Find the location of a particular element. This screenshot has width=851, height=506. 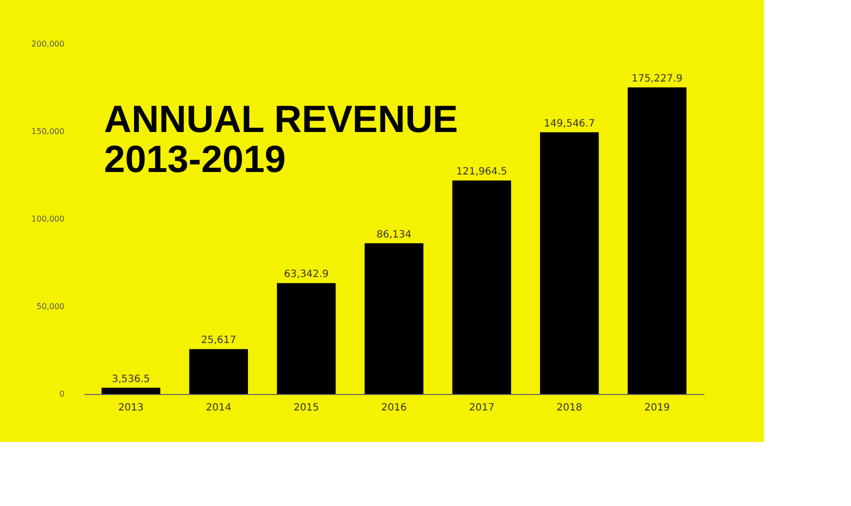

x-tick-label: 2015 is located at coordinates (307, 408).